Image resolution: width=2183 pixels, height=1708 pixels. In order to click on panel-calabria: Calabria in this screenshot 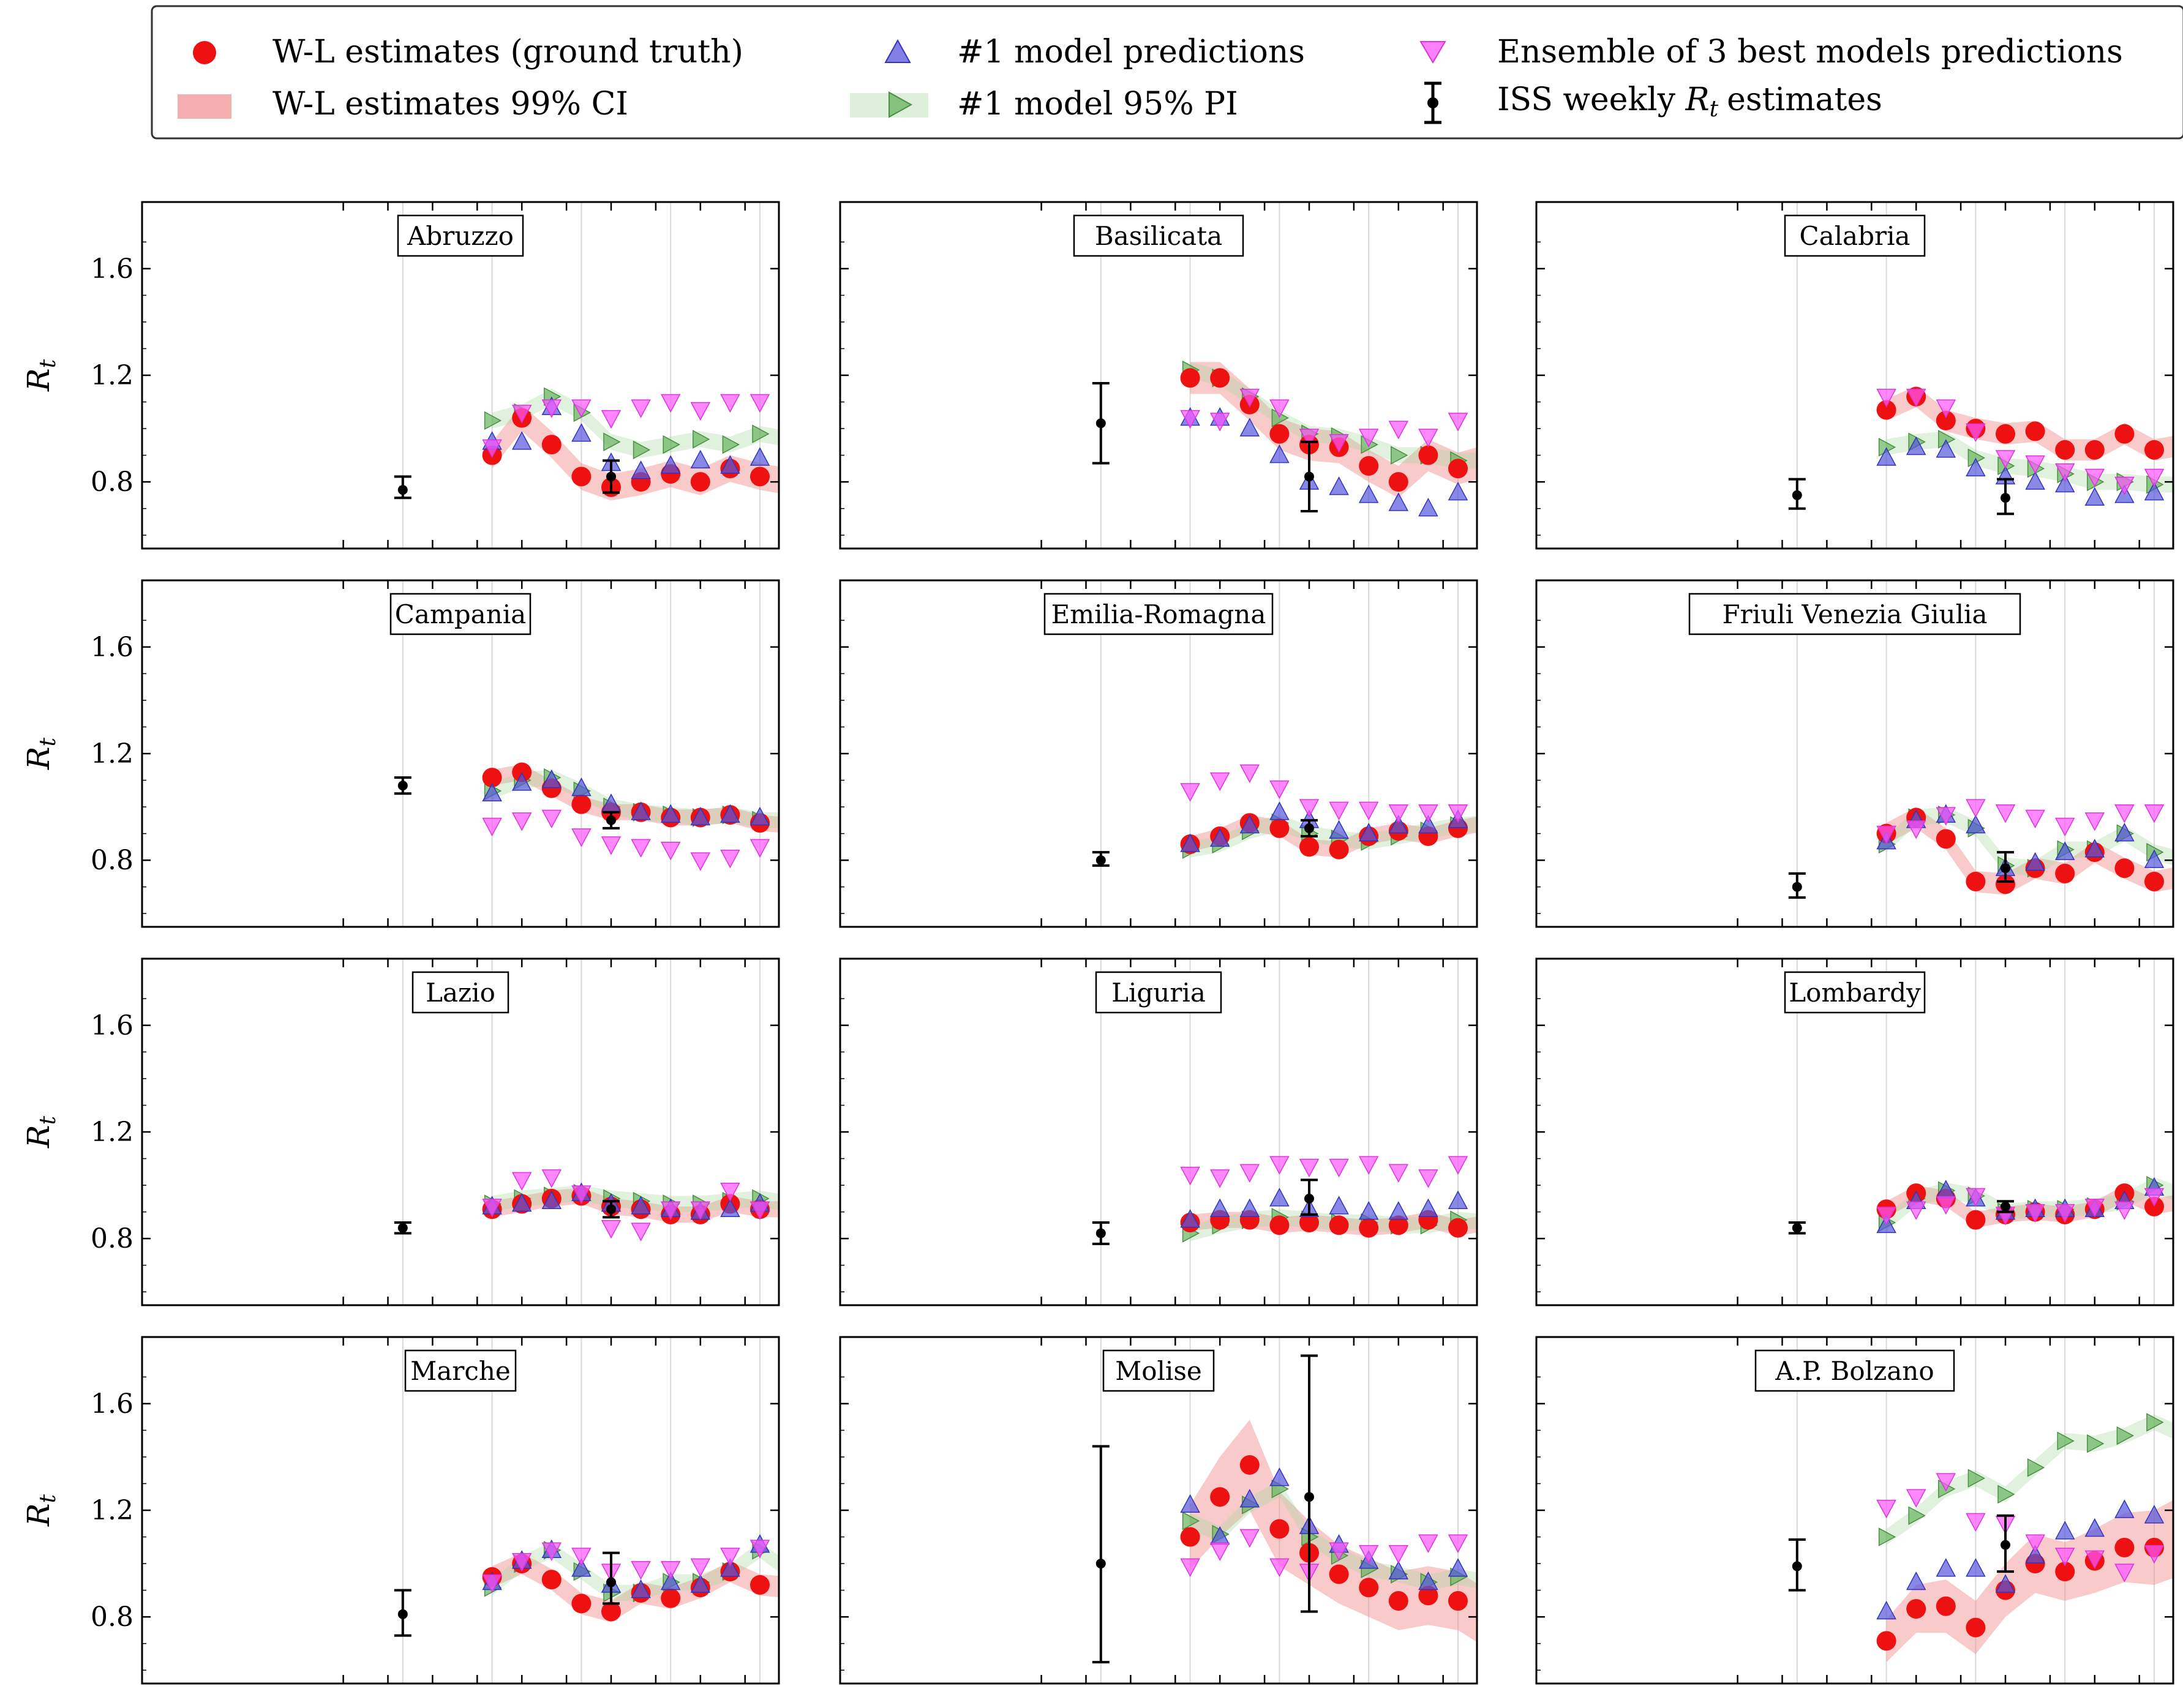, I will do `click(1859, 375)`.